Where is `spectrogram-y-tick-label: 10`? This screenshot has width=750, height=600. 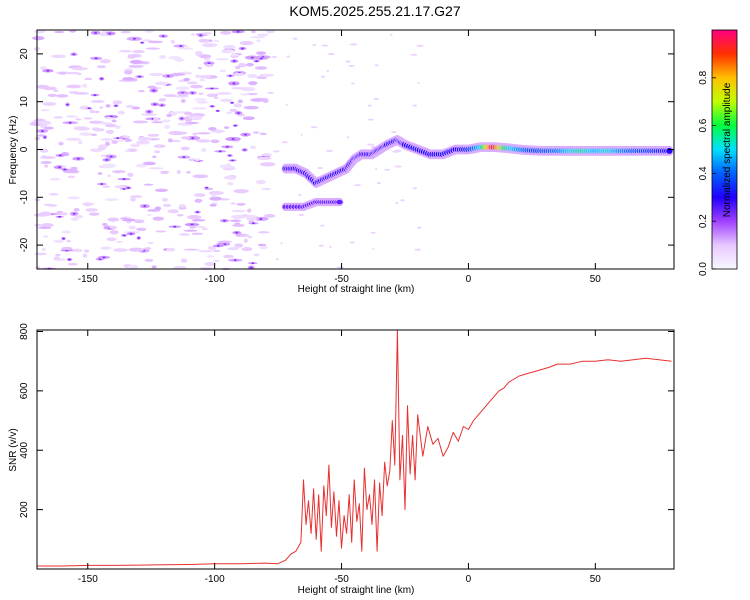 spectrogram-y-tick-label: 10 is located at coordinates (24, 102).